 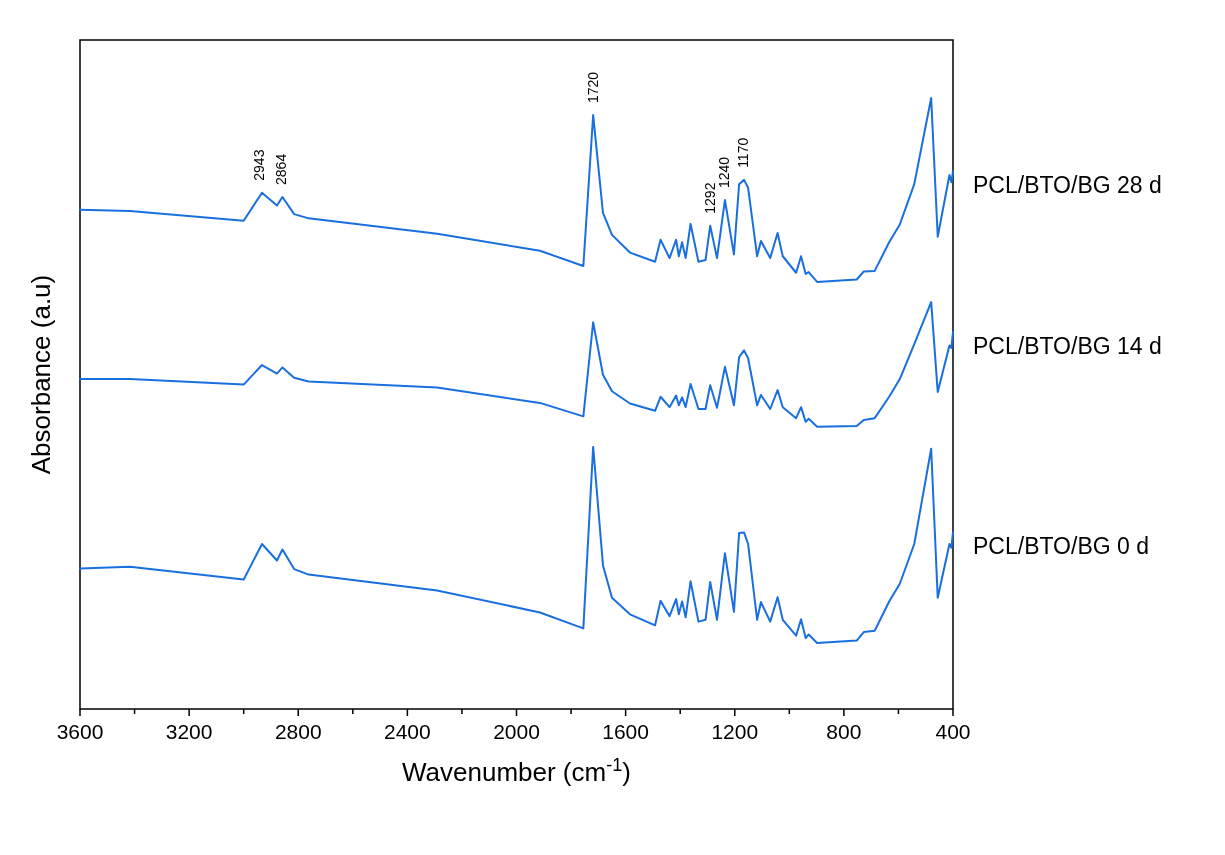 What do you see at coordinates (742, 152) in the screenshot?
I see `annotation: 1170` at bounding box center [742, 152].